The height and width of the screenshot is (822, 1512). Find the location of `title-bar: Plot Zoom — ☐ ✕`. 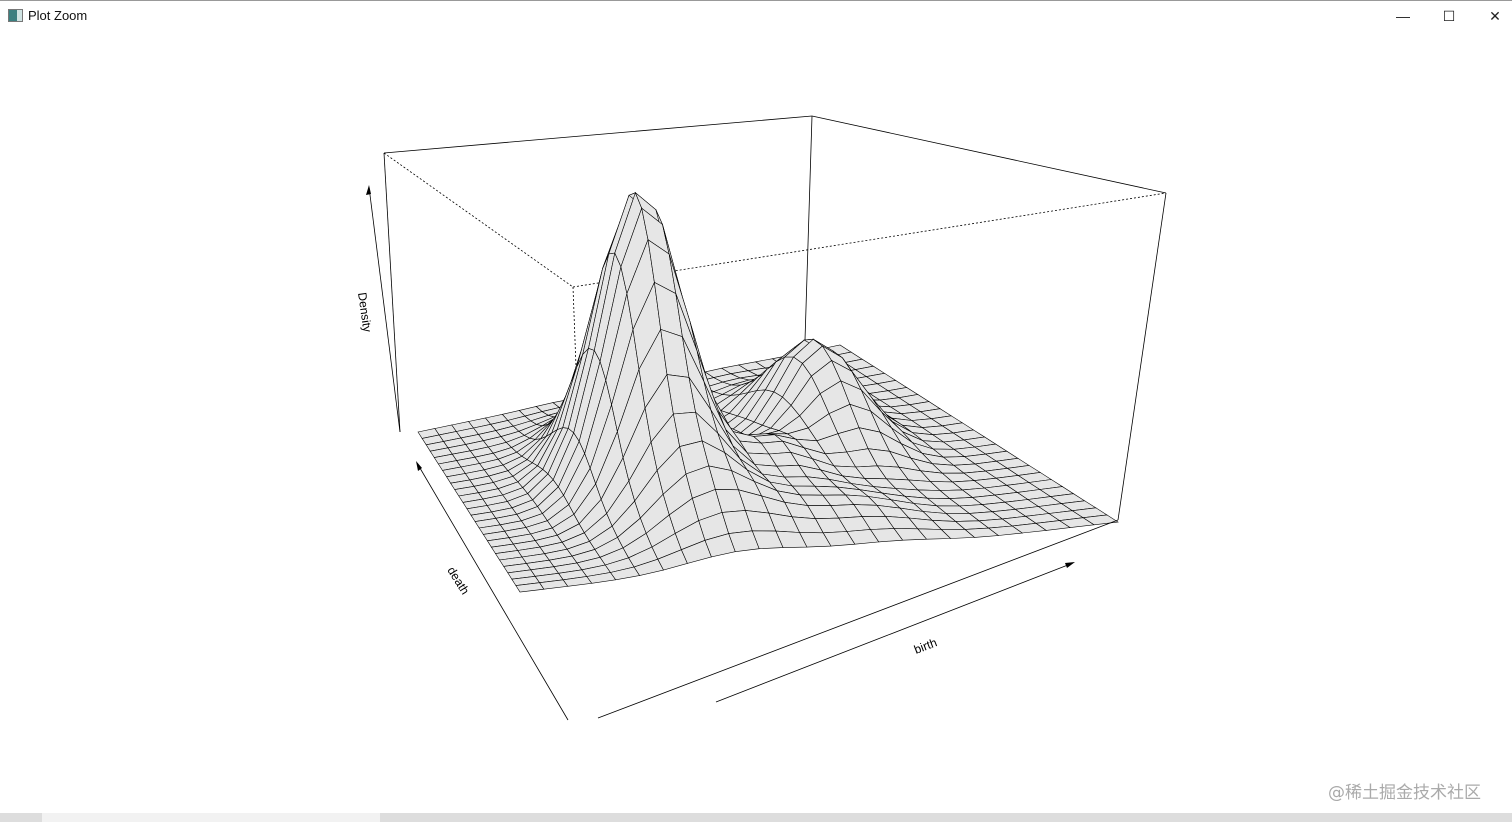

title-bar: Plot Zoom — ☐ ✕ is located at coordinates (756, 15).